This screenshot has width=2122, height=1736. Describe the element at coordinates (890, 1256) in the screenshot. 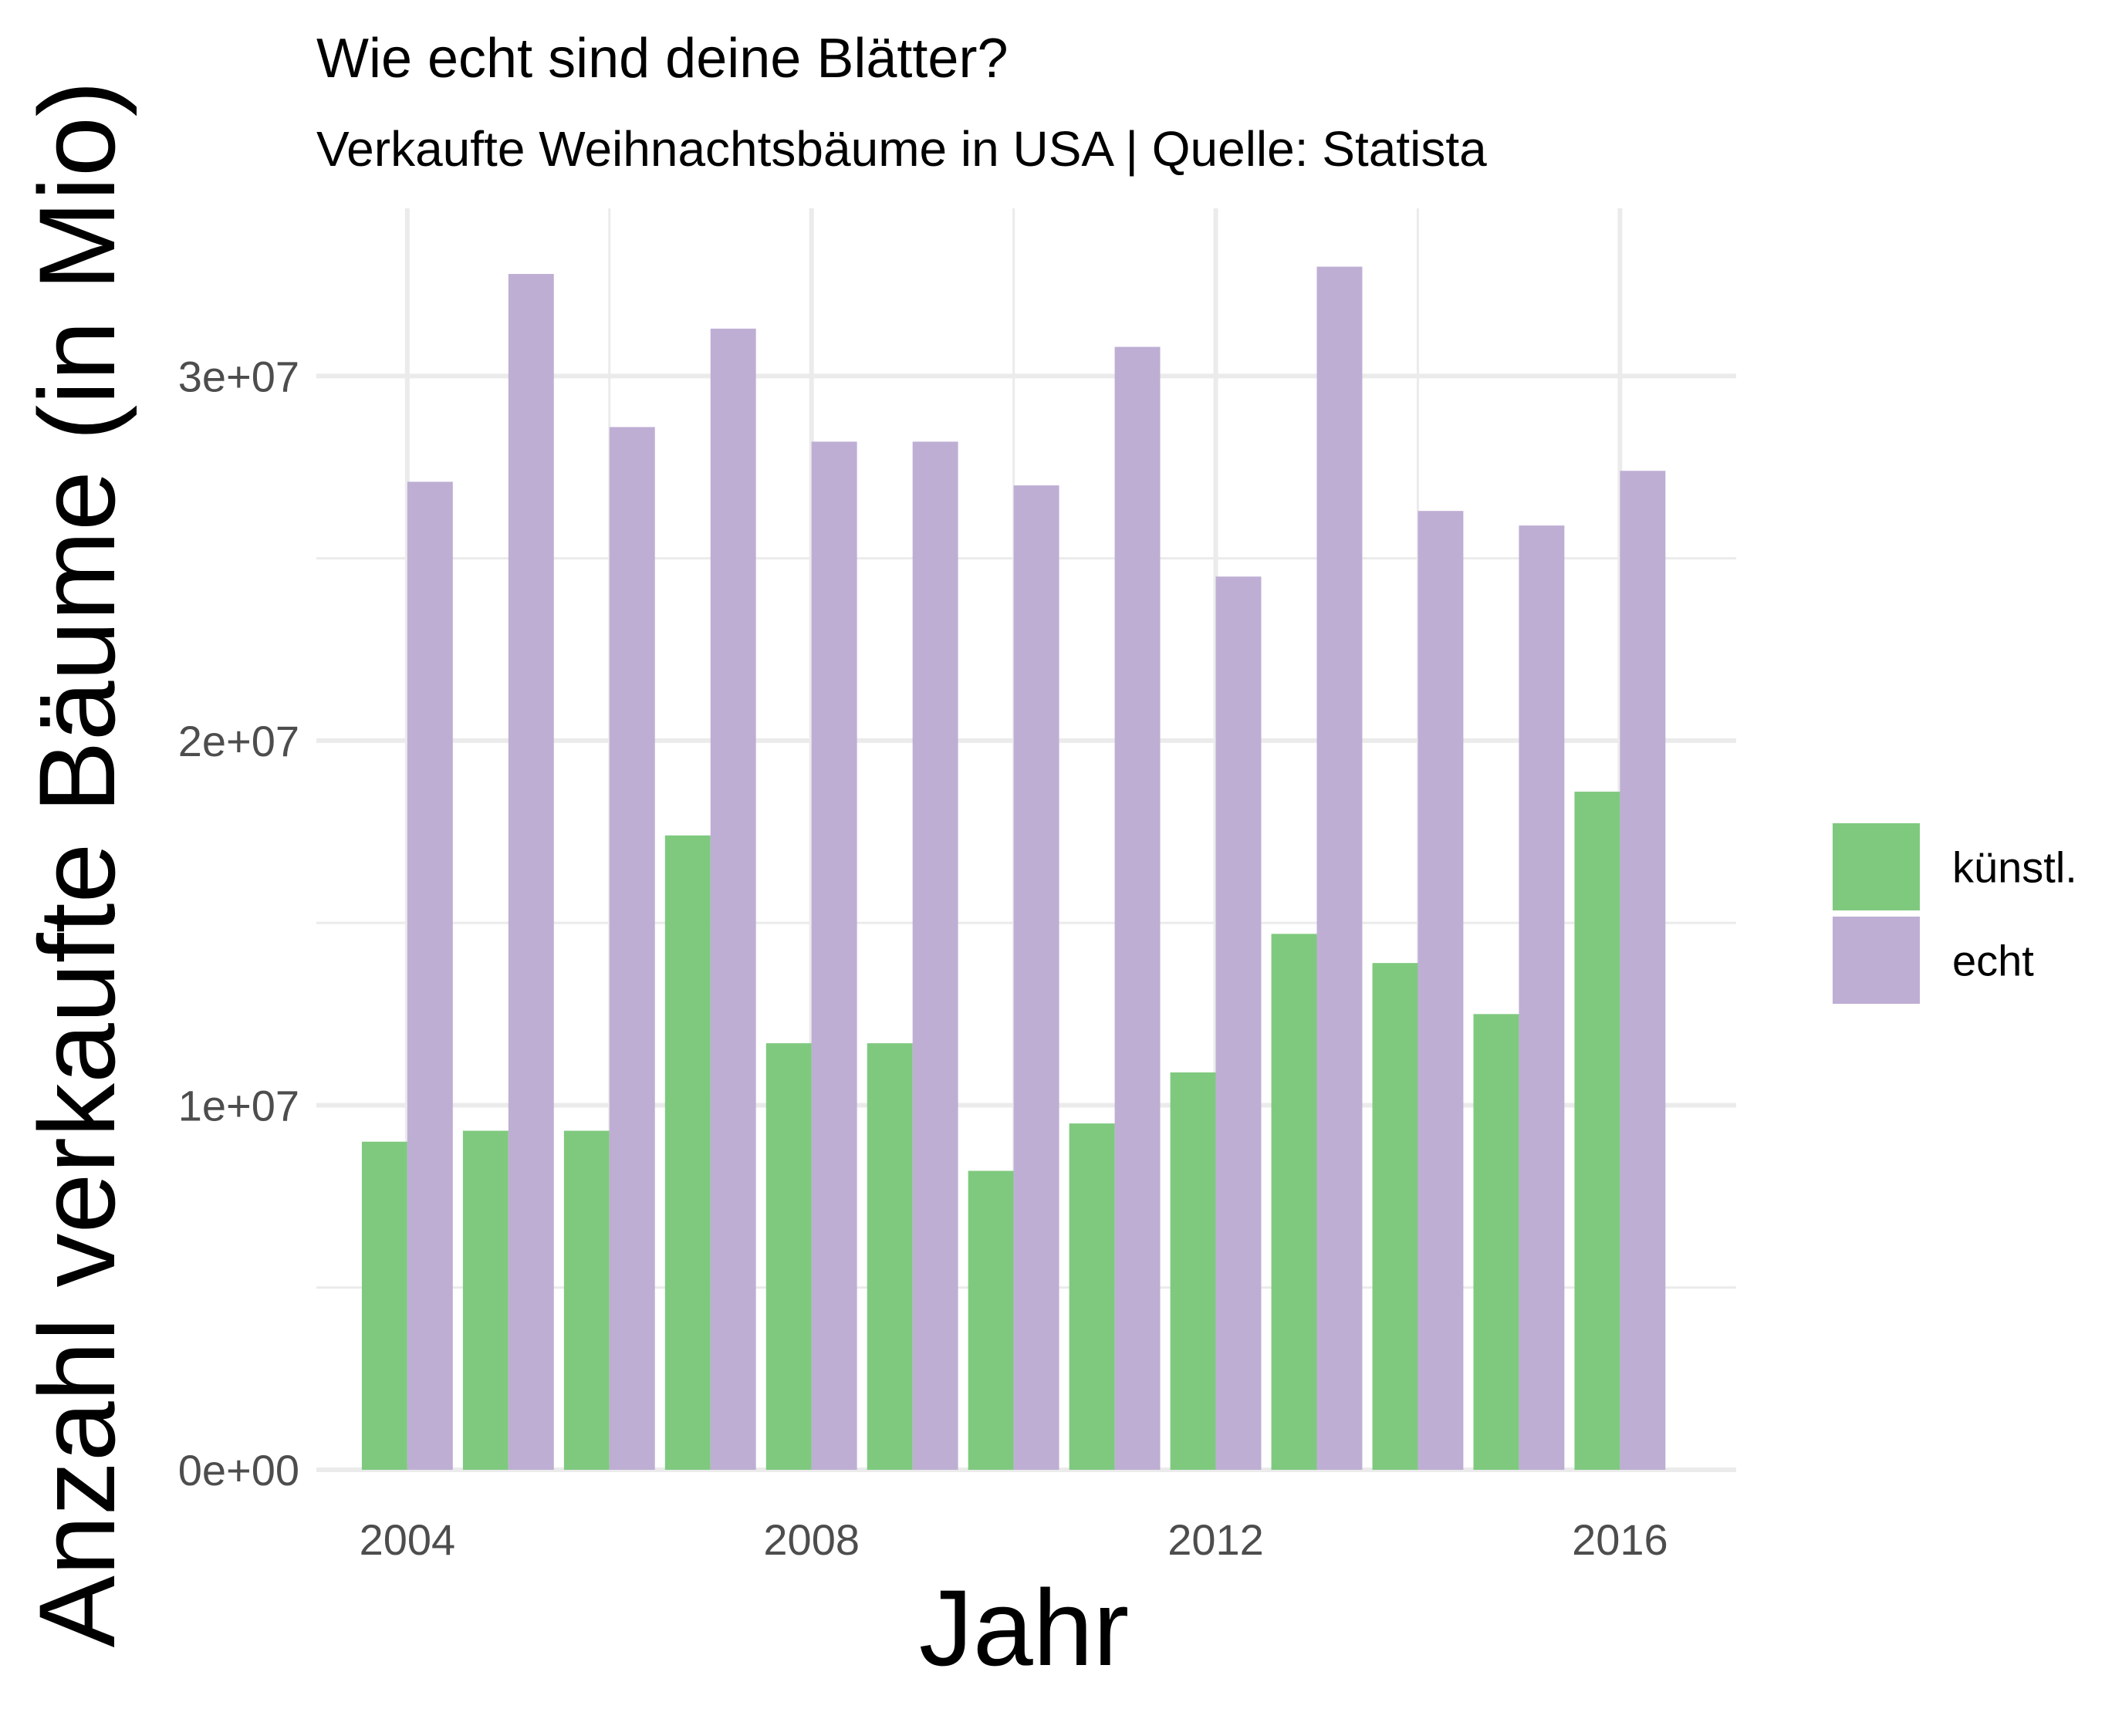

I see `bar-kuenstl-2009` at that location.